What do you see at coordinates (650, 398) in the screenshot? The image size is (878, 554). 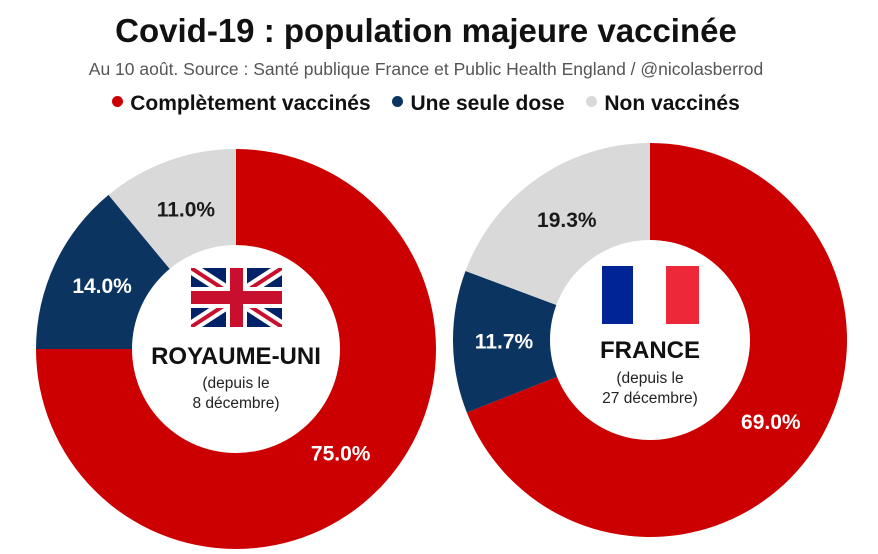 I see `country-note-france: 27 décembre)` at bounding box center [650, 398].